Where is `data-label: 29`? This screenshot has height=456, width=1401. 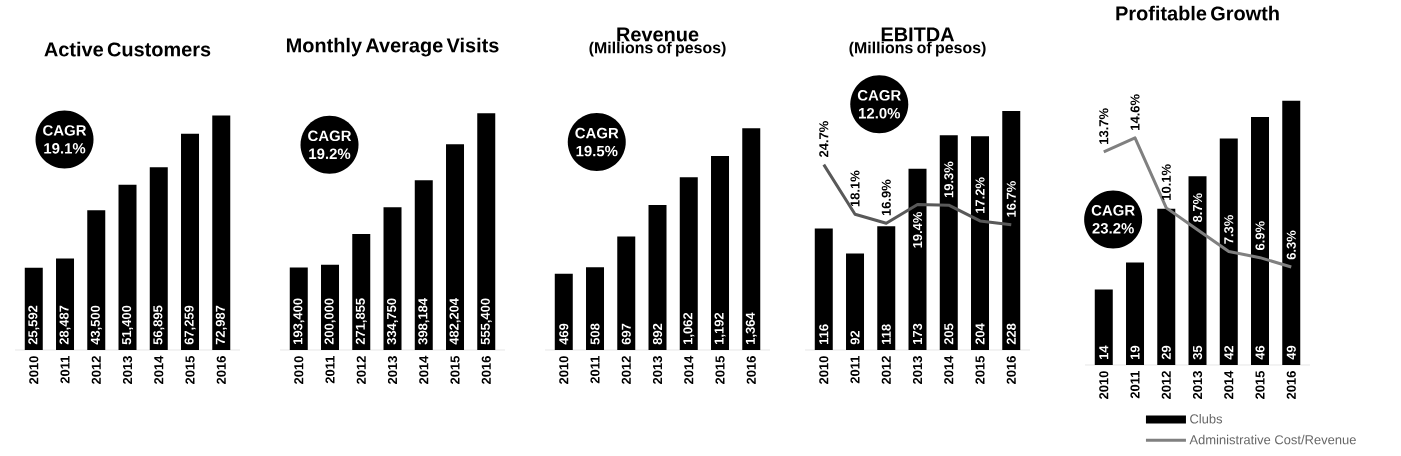 data-label: 29 is located at coordinates (1166, 352).